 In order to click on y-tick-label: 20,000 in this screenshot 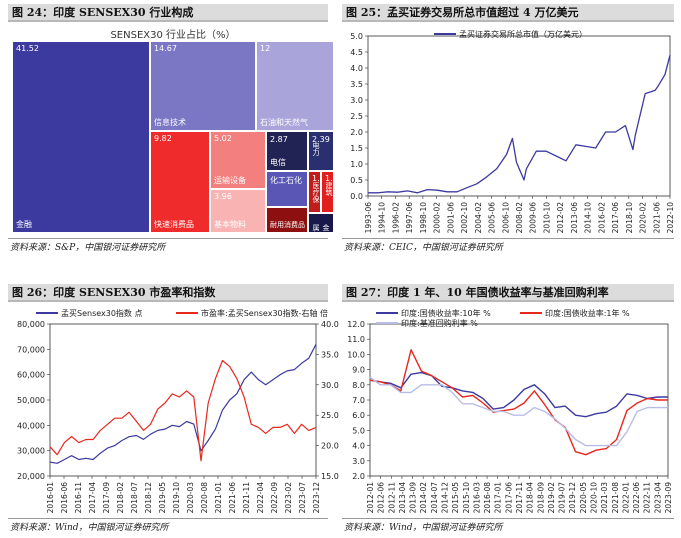, I will do `click(31, 476)`.